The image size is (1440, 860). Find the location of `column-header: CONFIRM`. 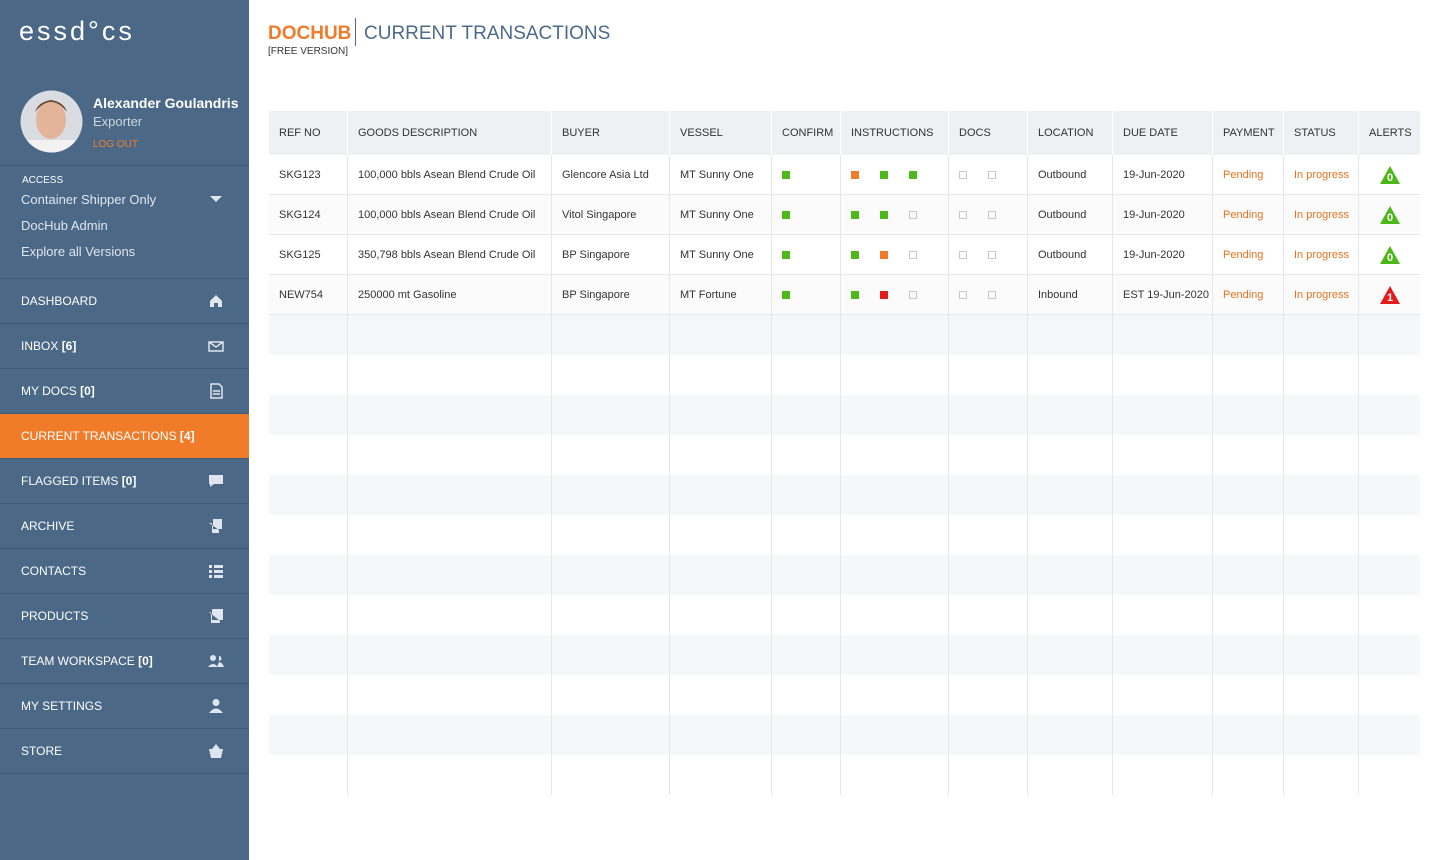

column-header: CONFIRM is located at coordinates (806, 133).